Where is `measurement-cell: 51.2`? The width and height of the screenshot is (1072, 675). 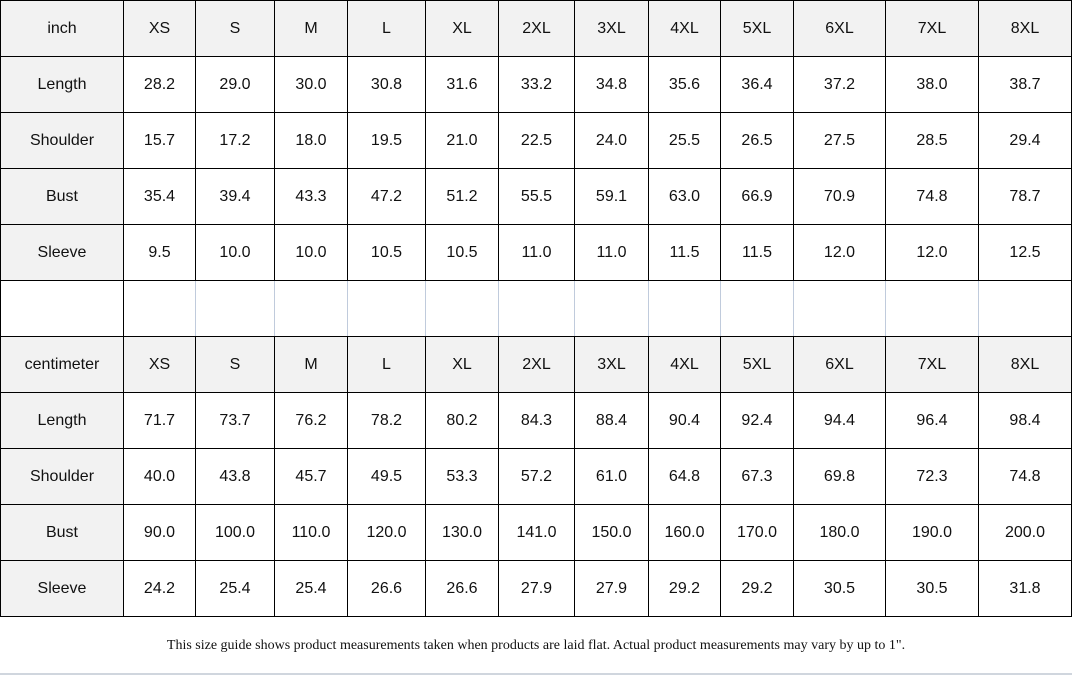 measurement-cell: 51.2 is located at coordinates (462, 196).